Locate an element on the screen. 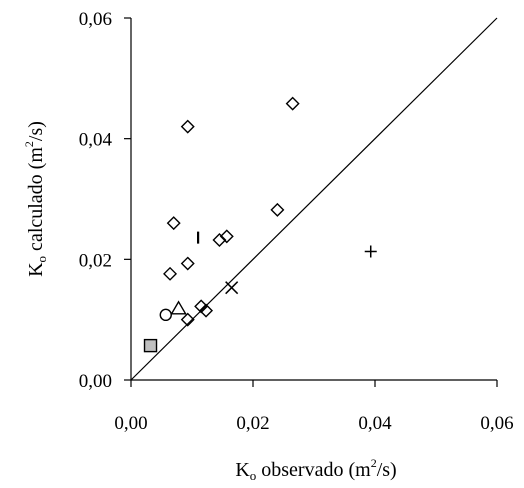  cross-point-b is located at coordinates (232, 288).